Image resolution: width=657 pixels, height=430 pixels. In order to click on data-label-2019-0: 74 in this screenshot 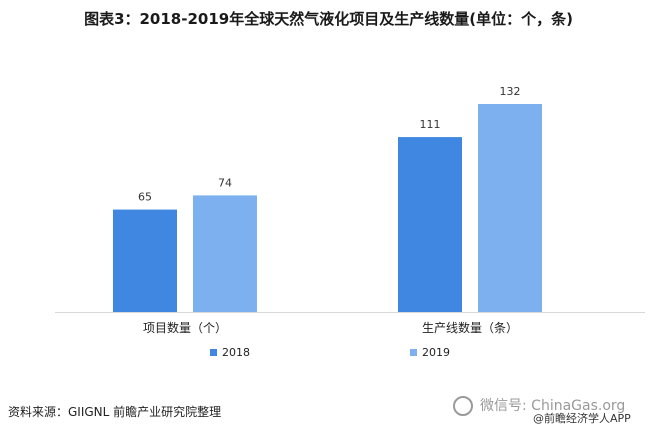, I will do `click(225, 182)`.